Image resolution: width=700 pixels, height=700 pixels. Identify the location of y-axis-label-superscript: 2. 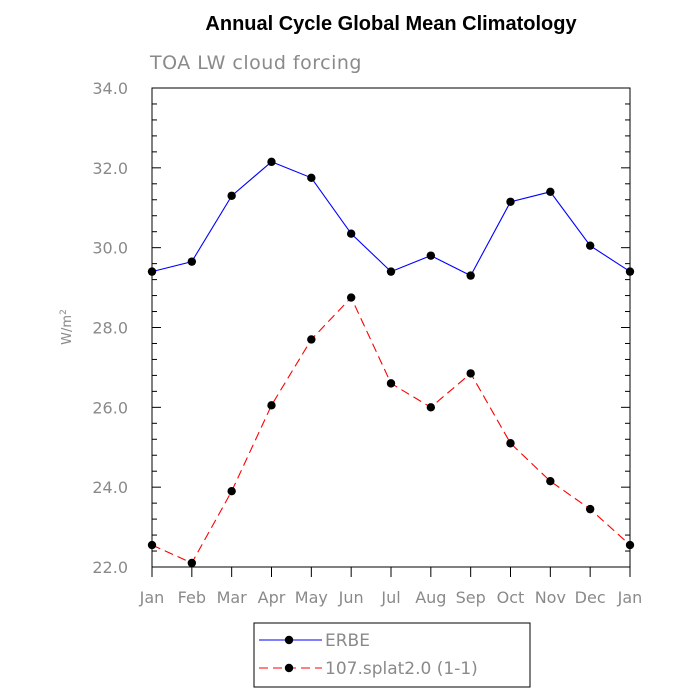
(64, 312).